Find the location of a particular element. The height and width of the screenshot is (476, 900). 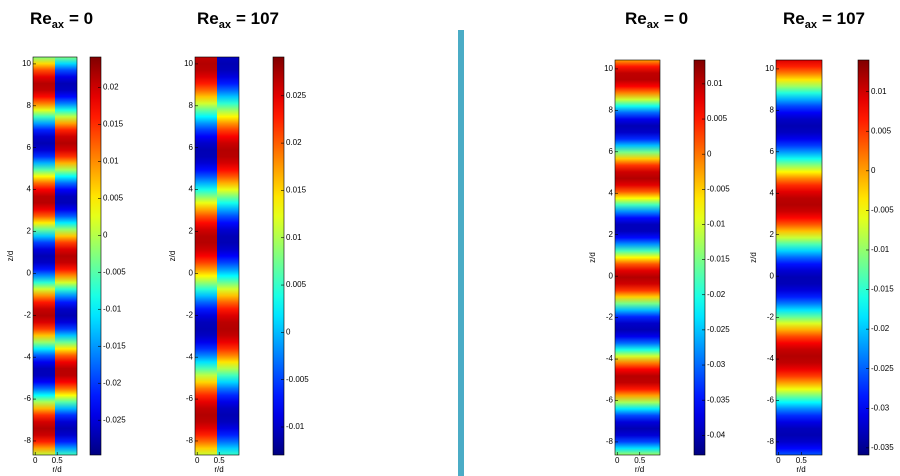

panel-title: Reax = 0 is located at coordinates (61, 19).